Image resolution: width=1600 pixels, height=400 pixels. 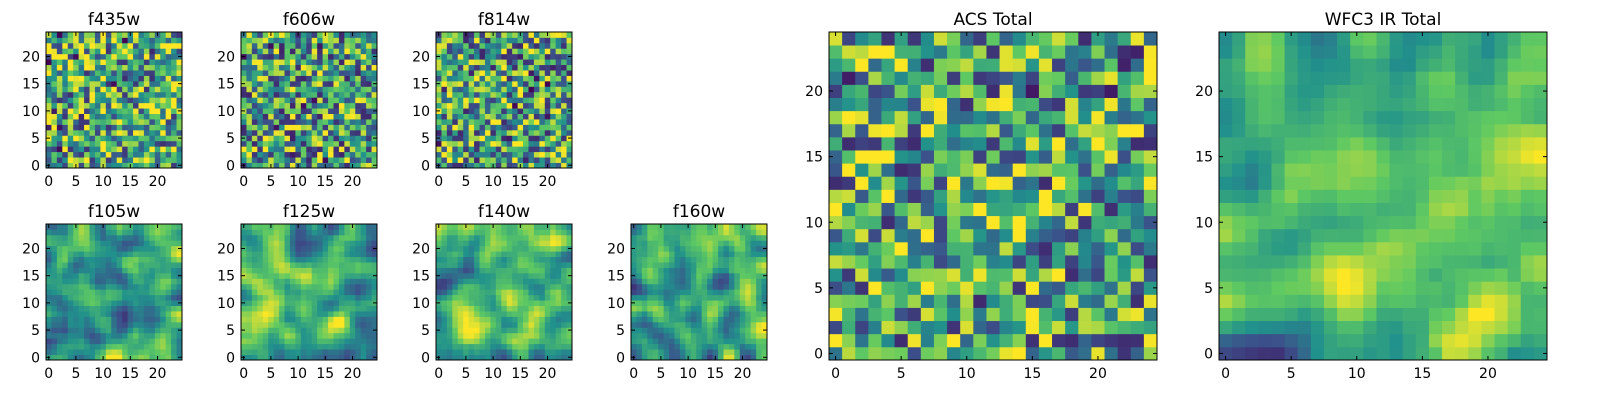 What do you see at coordinates (309, 100) in the screenshot?
I see `axes-frame-f606w` at bounding box center [309, 100].